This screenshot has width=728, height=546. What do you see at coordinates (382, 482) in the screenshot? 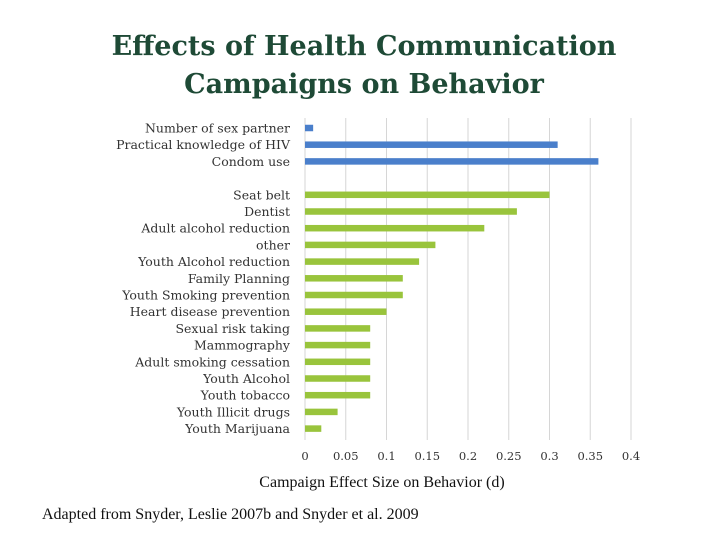
I see `x-axis-title: Campaign Effect Size on Behavior (d)` at bounding box center [382, 482].